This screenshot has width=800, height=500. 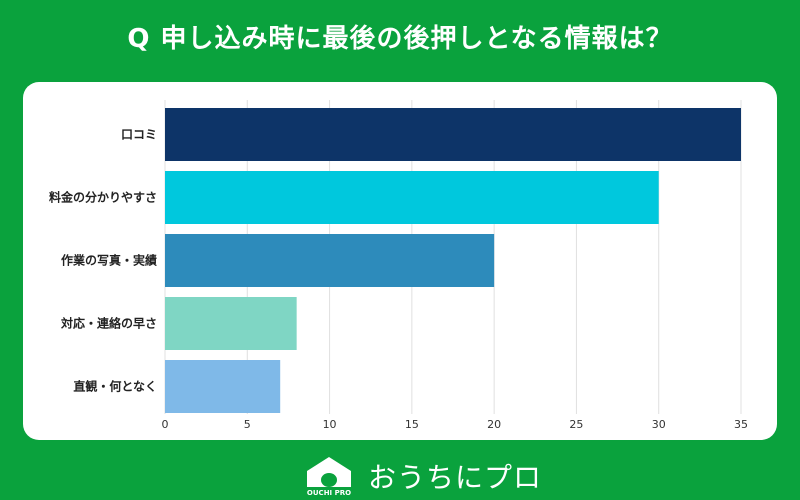 What do you see at coordinates (412, 424) in the screenshot?
I see `x-tick-label: 15` at bounding box center [412, 424].